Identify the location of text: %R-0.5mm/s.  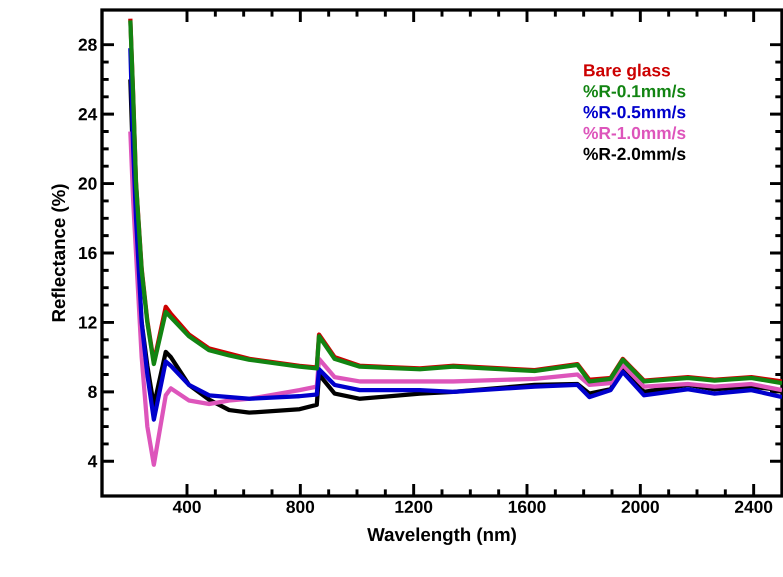
(634, 112).